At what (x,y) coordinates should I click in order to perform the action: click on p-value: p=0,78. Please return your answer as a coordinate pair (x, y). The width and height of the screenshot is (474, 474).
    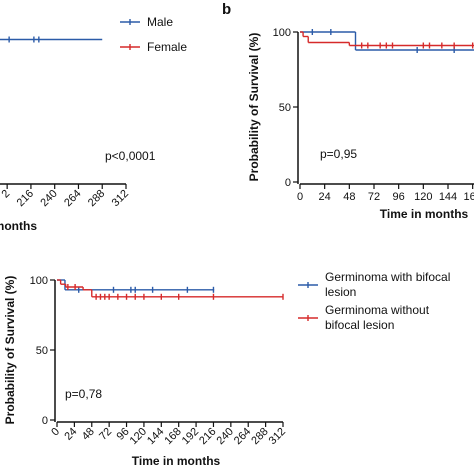
    Looking at the image, I should click on (83, 394).